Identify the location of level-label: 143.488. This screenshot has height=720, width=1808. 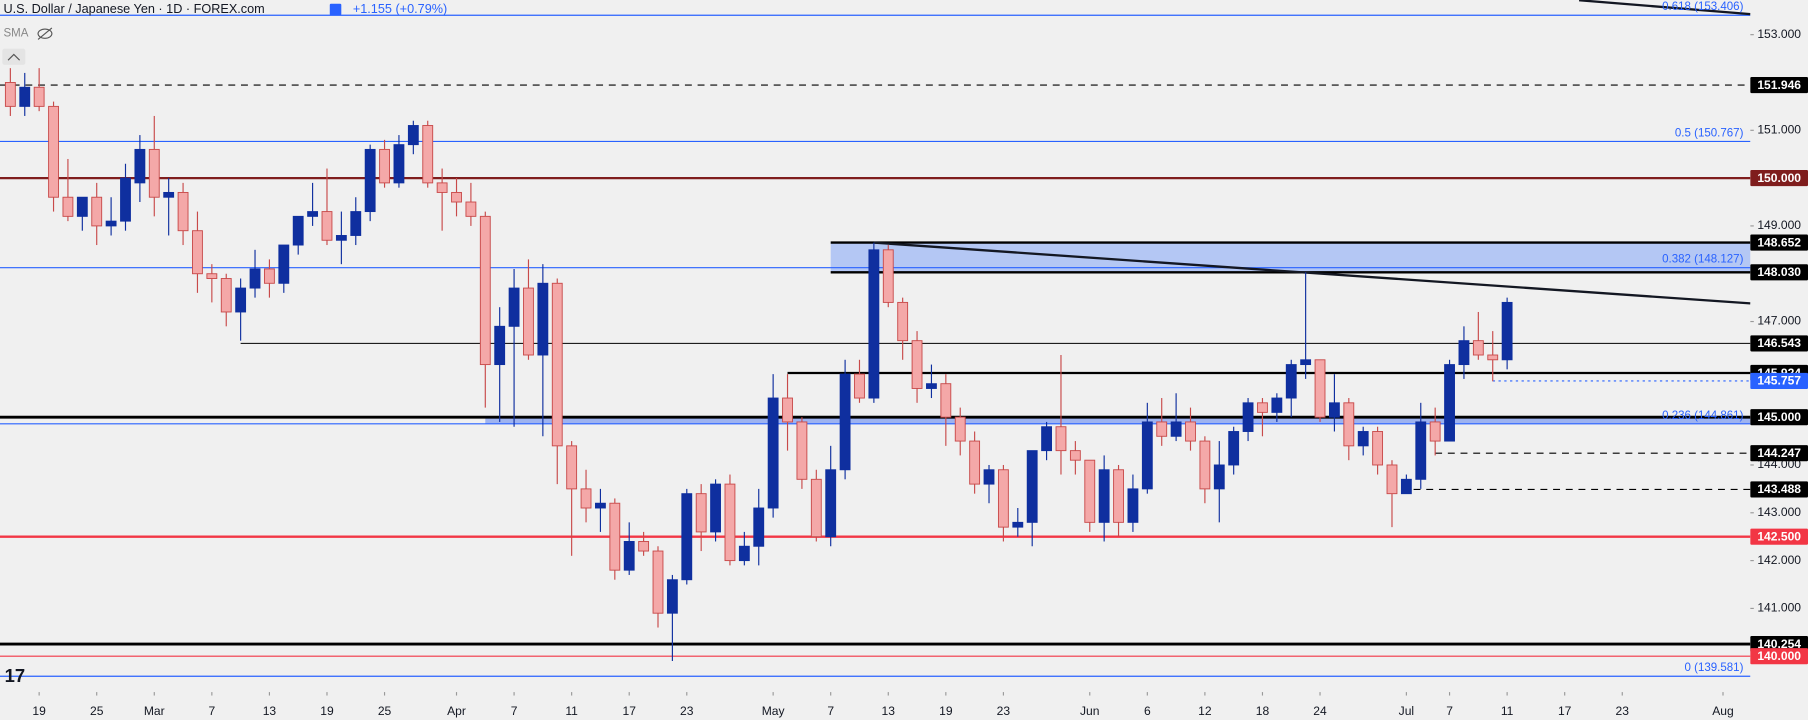
(1779, 489).